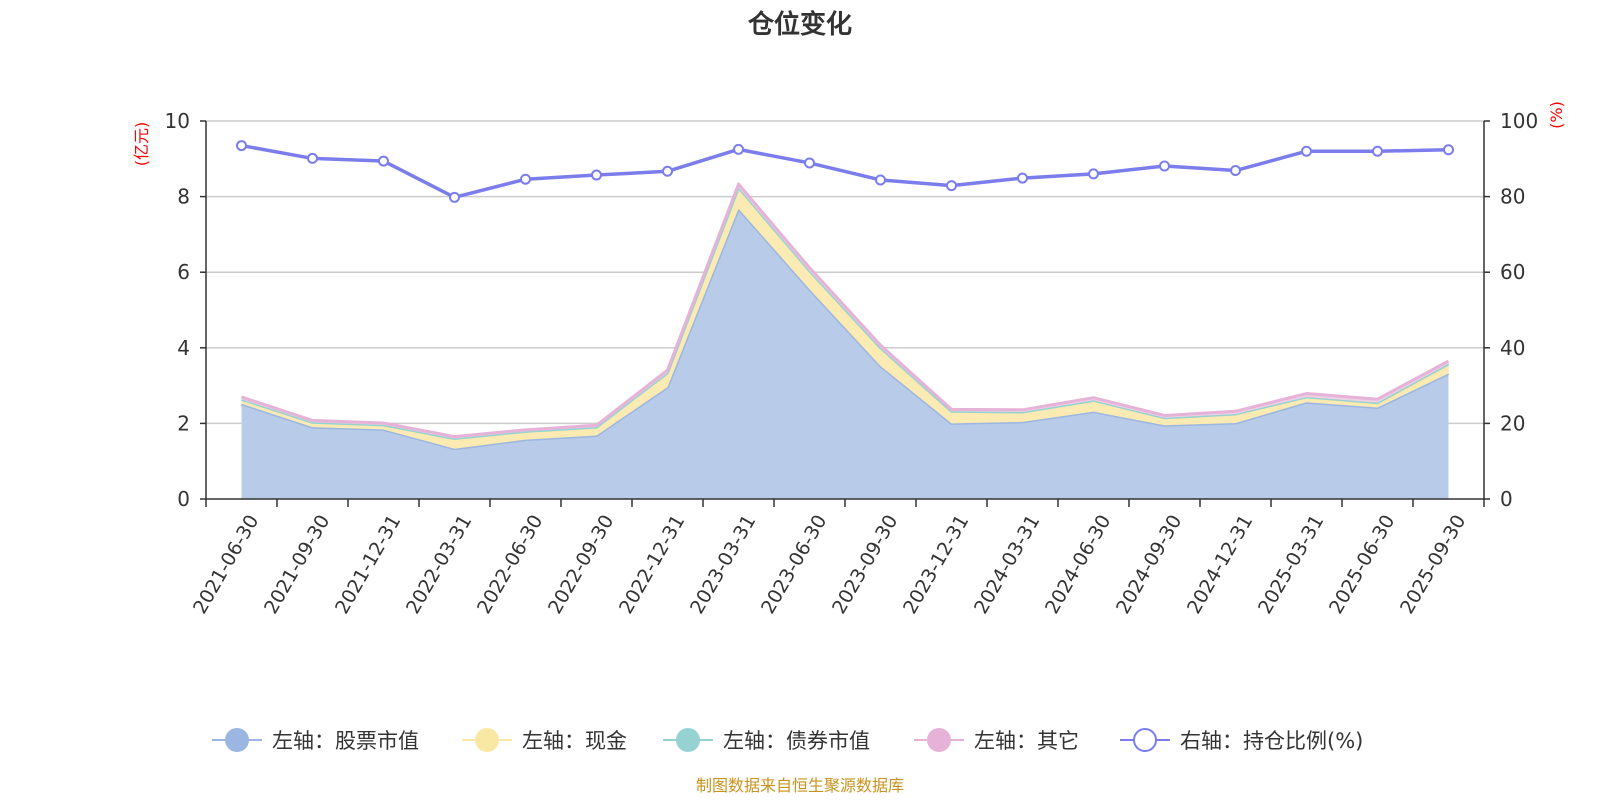 This screenshot has width=1600, height=800. I want to click on left-tick-label: 6, so click(183, 272).